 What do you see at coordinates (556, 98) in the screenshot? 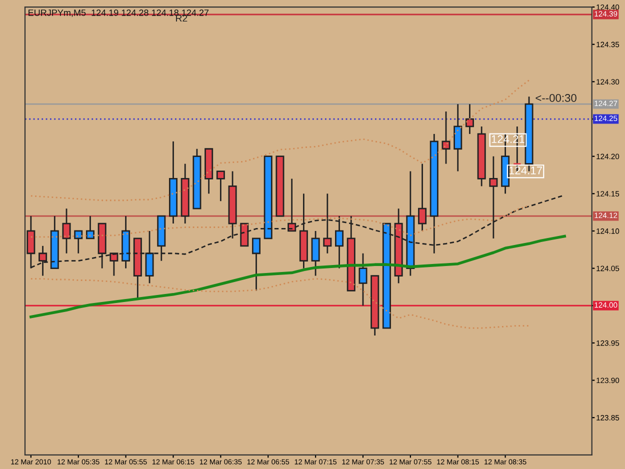
I see `annotation: <--00:30` at bounding box center [556, 98].